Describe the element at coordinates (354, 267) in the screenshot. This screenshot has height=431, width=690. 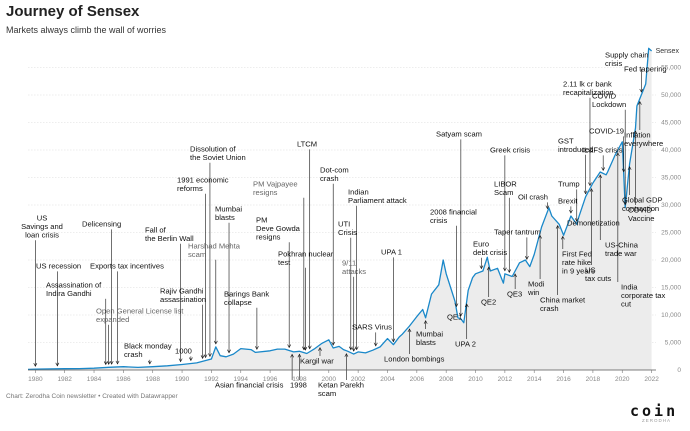
I see `annotation-label: 9/11 attacks` at that location.